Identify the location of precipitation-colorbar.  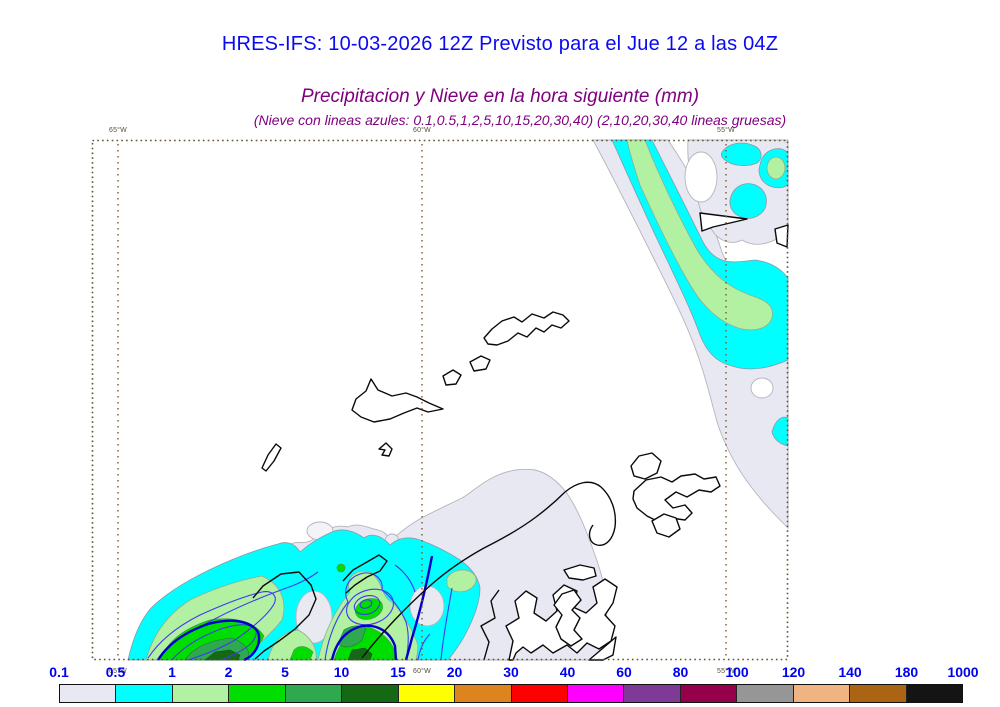
(511, 693).